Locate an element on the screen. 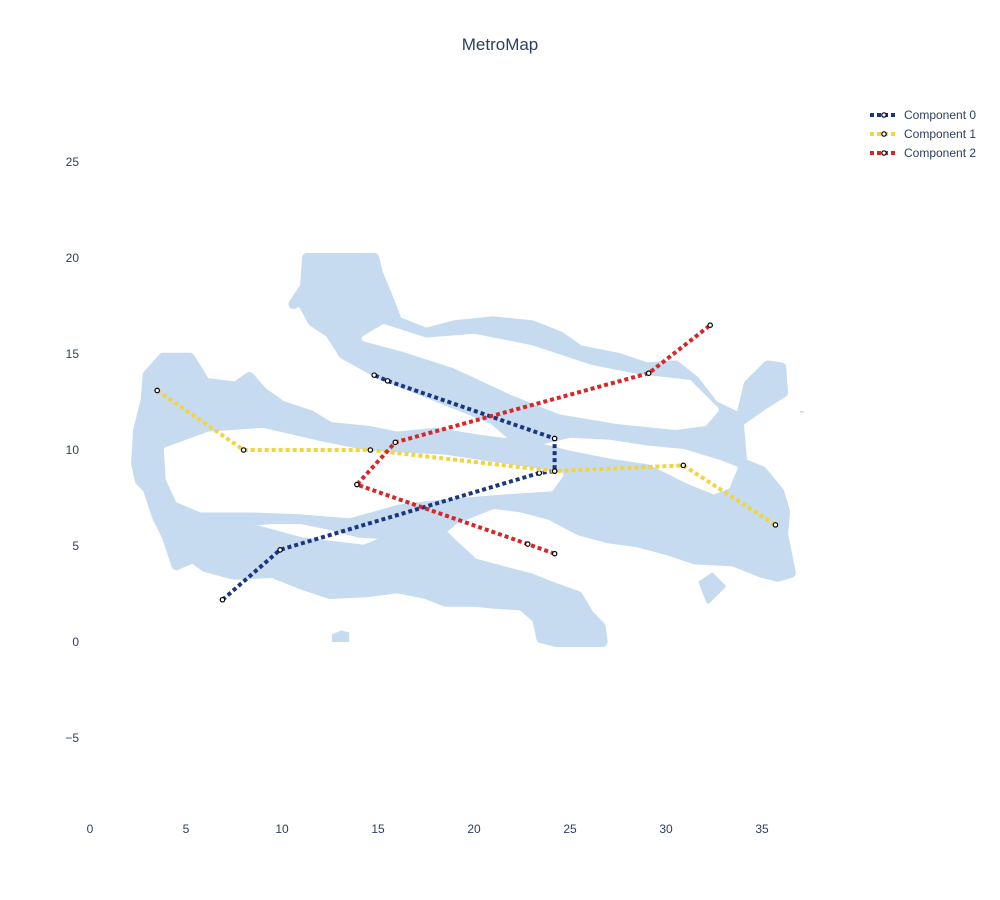  x-tick-label: 30 is located at coordinates (666, 829).